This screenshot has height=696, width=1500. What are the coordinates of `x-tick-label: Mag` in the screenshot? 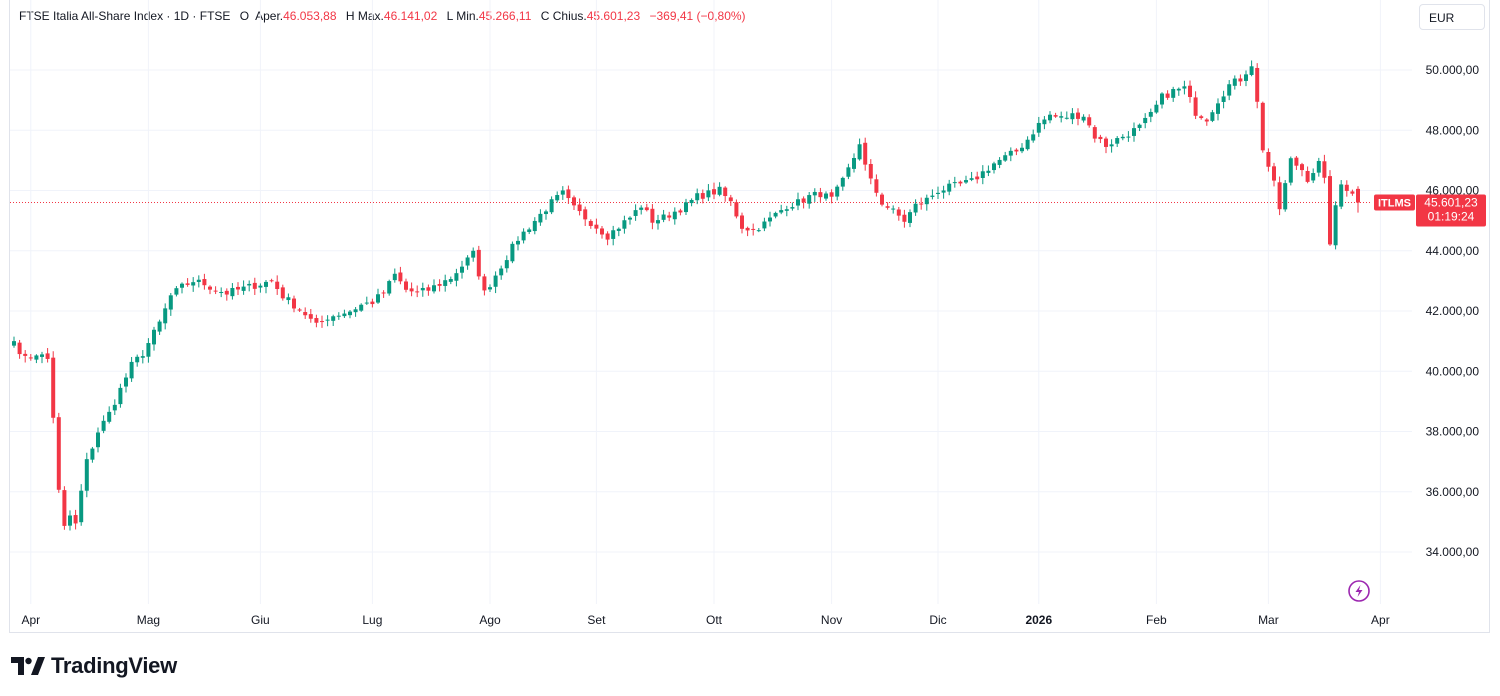 It's located at (148, 620).